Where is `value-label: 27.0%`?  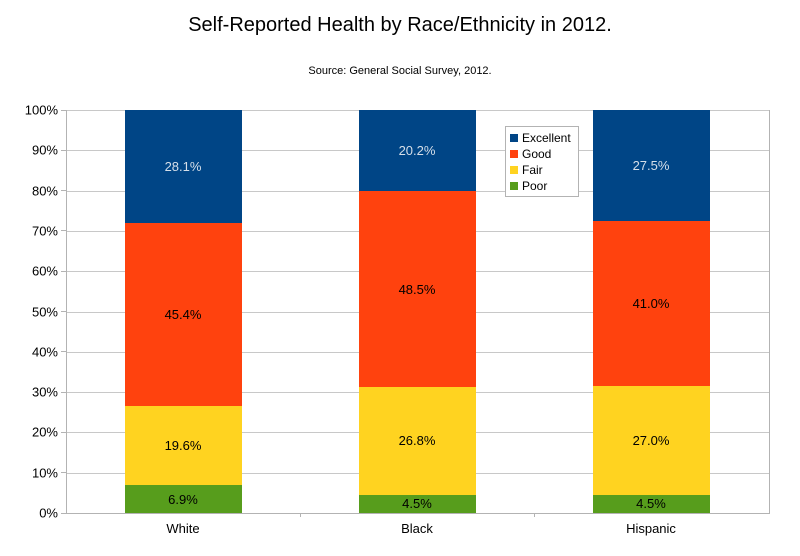
value-label: 27.0% is located at coordinates (651, 440).